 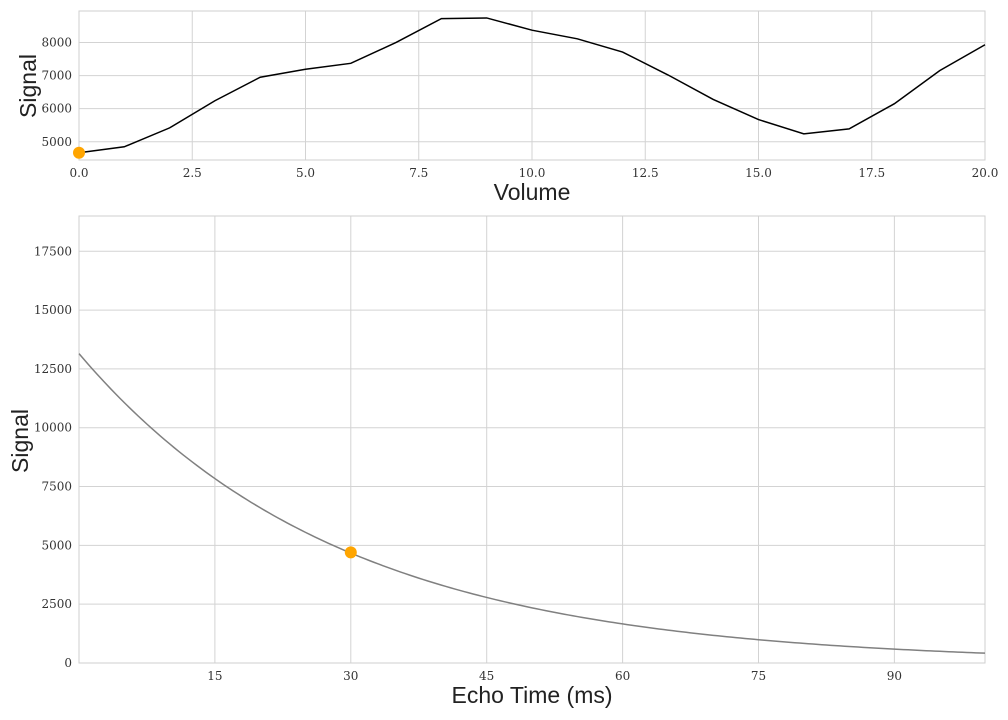 What do you see at coordinates (56, 109) in the screenshot?
I see `y-tick-label: 6000` at bounding box center [56, 109].